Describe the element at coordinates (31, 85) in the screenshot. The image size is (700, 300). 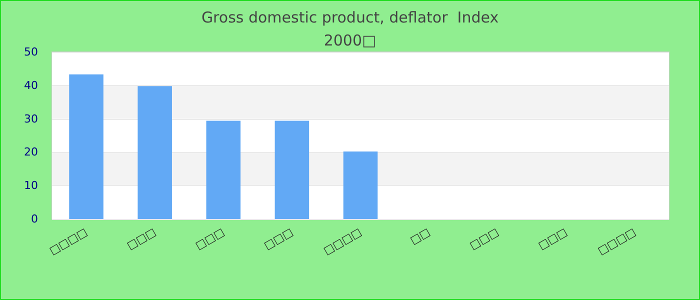
I see `y-tick-label: 40` at that location.